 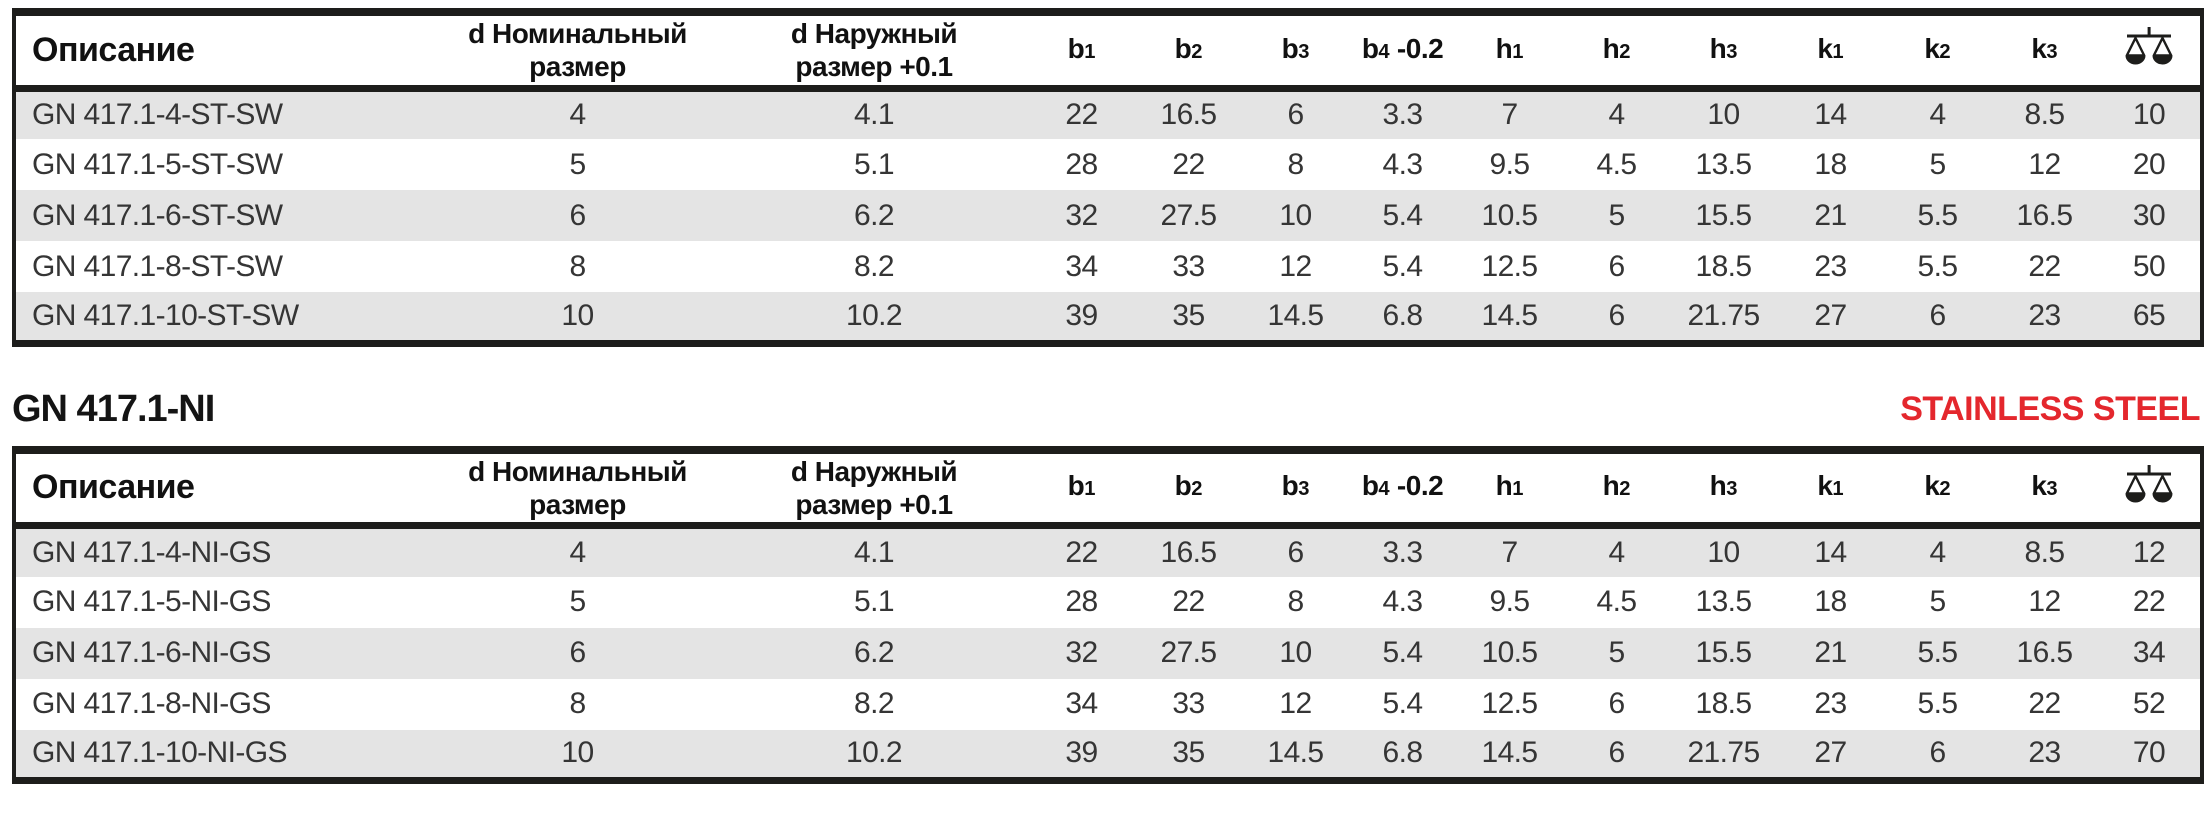 I want to click on cell-b2: 27.5, so click(x=1189, y=215).